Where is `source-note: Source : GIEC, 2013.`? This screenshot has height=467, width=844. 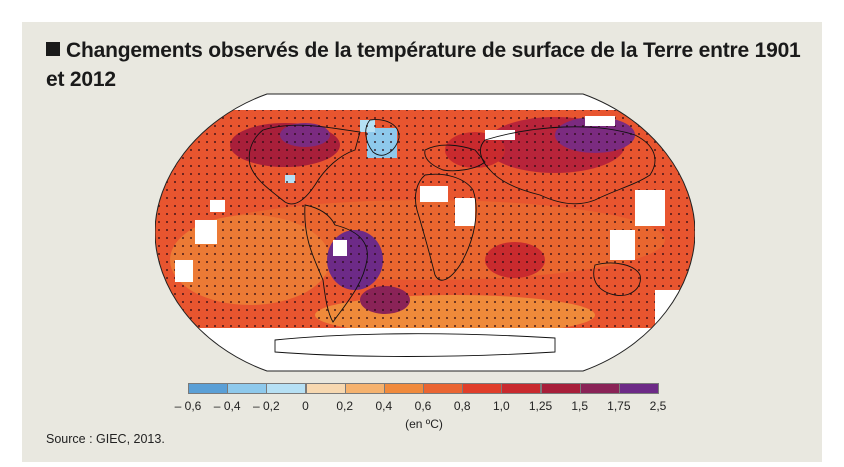
source-note: Source : GIEC, 2013. is located at coordinates (105, 439).